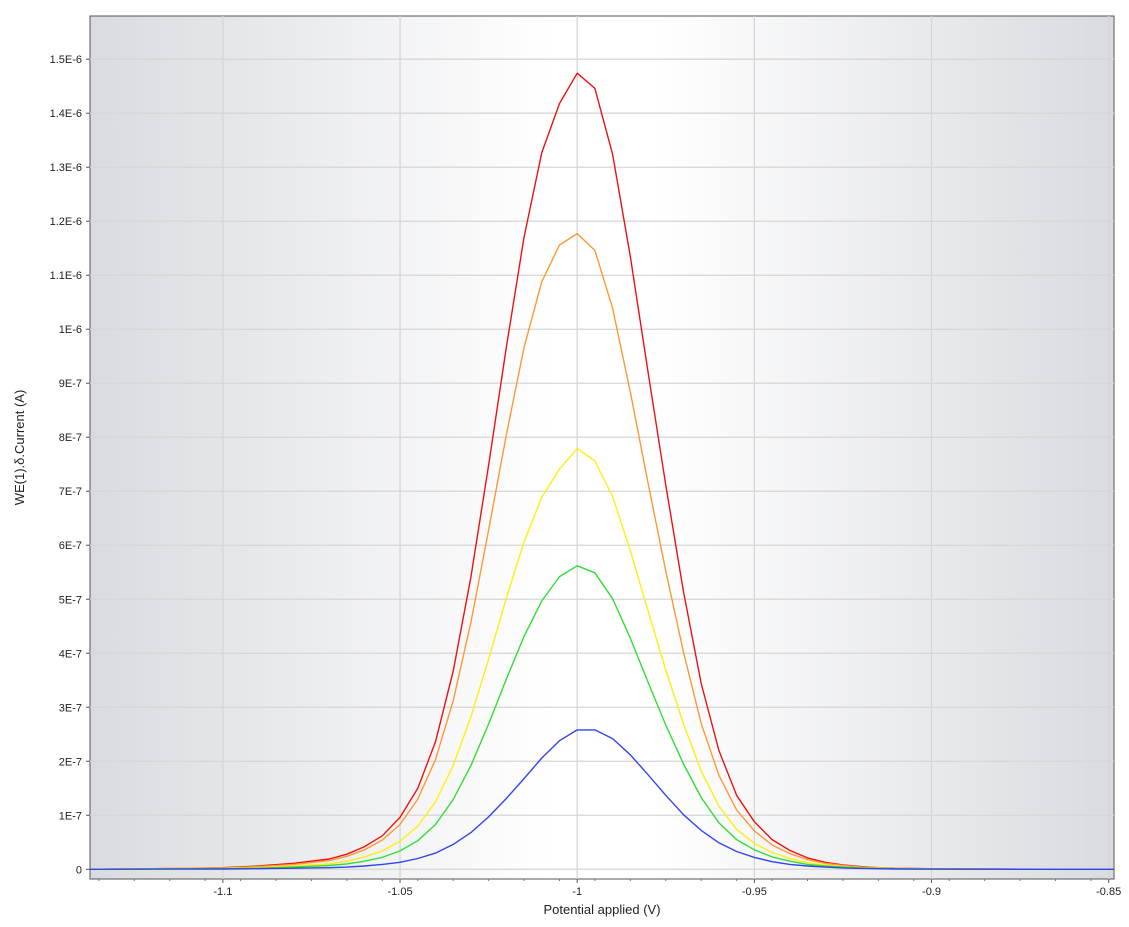 This screenshot has width=1129, height=927. I want to click on y-tick-label: 1E-7, so click(70, 816).